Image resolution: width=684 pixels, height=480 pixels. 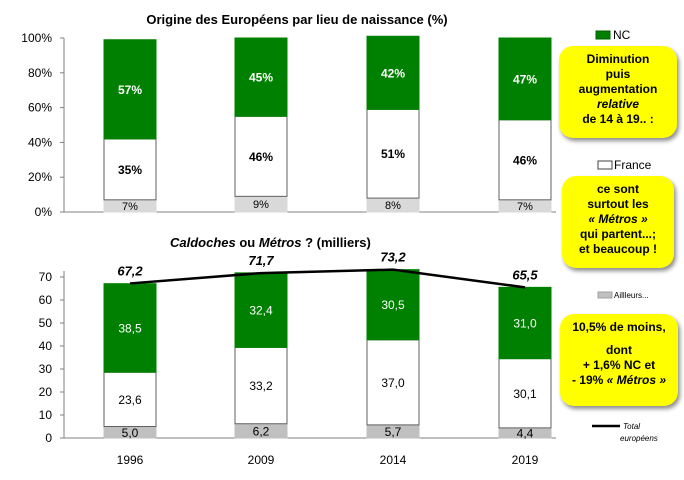 What do you see at coordinates (603, 35) in the screenshot?
I see `legend-swatch-nc` at bounding box center [603, 35].